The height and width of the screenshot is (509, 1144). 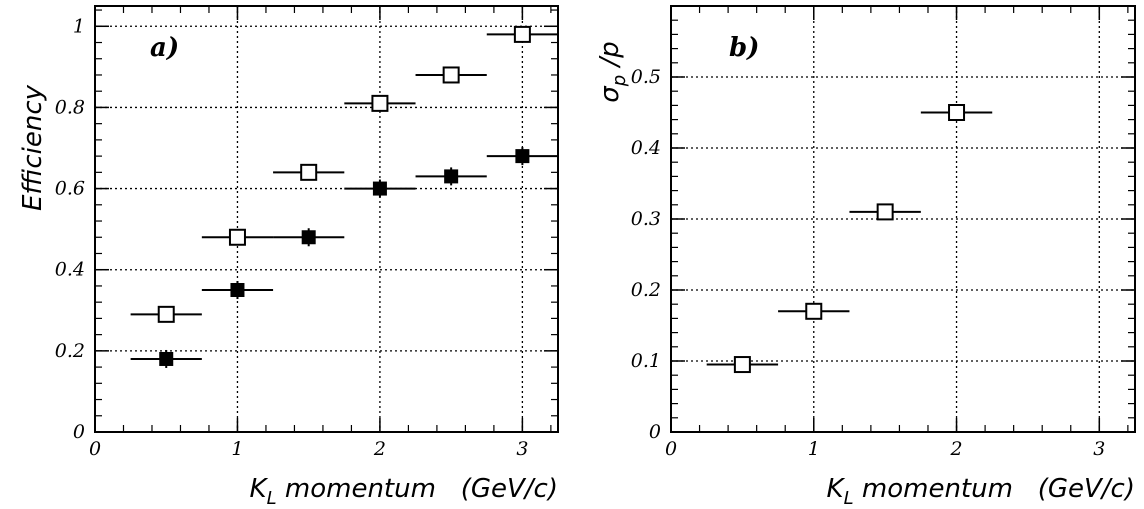 What do you see at coordinates (522, 449) in the screenshot?
I see `panel-a-x-tick-label: 3` at bounding box center [522, 449].